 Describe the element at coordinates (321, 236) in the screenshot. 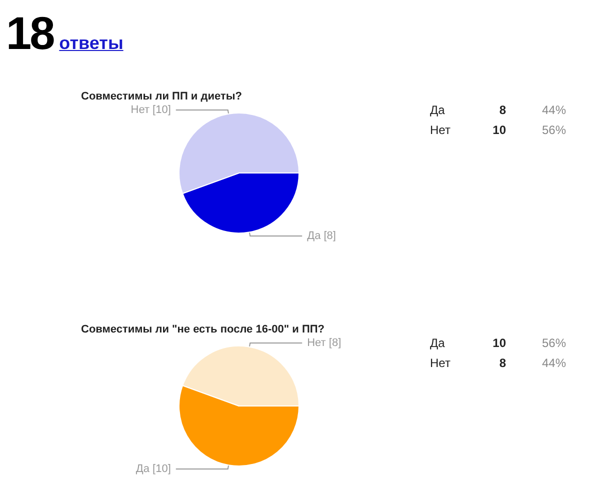

I see `slice-label: Да [8]` at that location.